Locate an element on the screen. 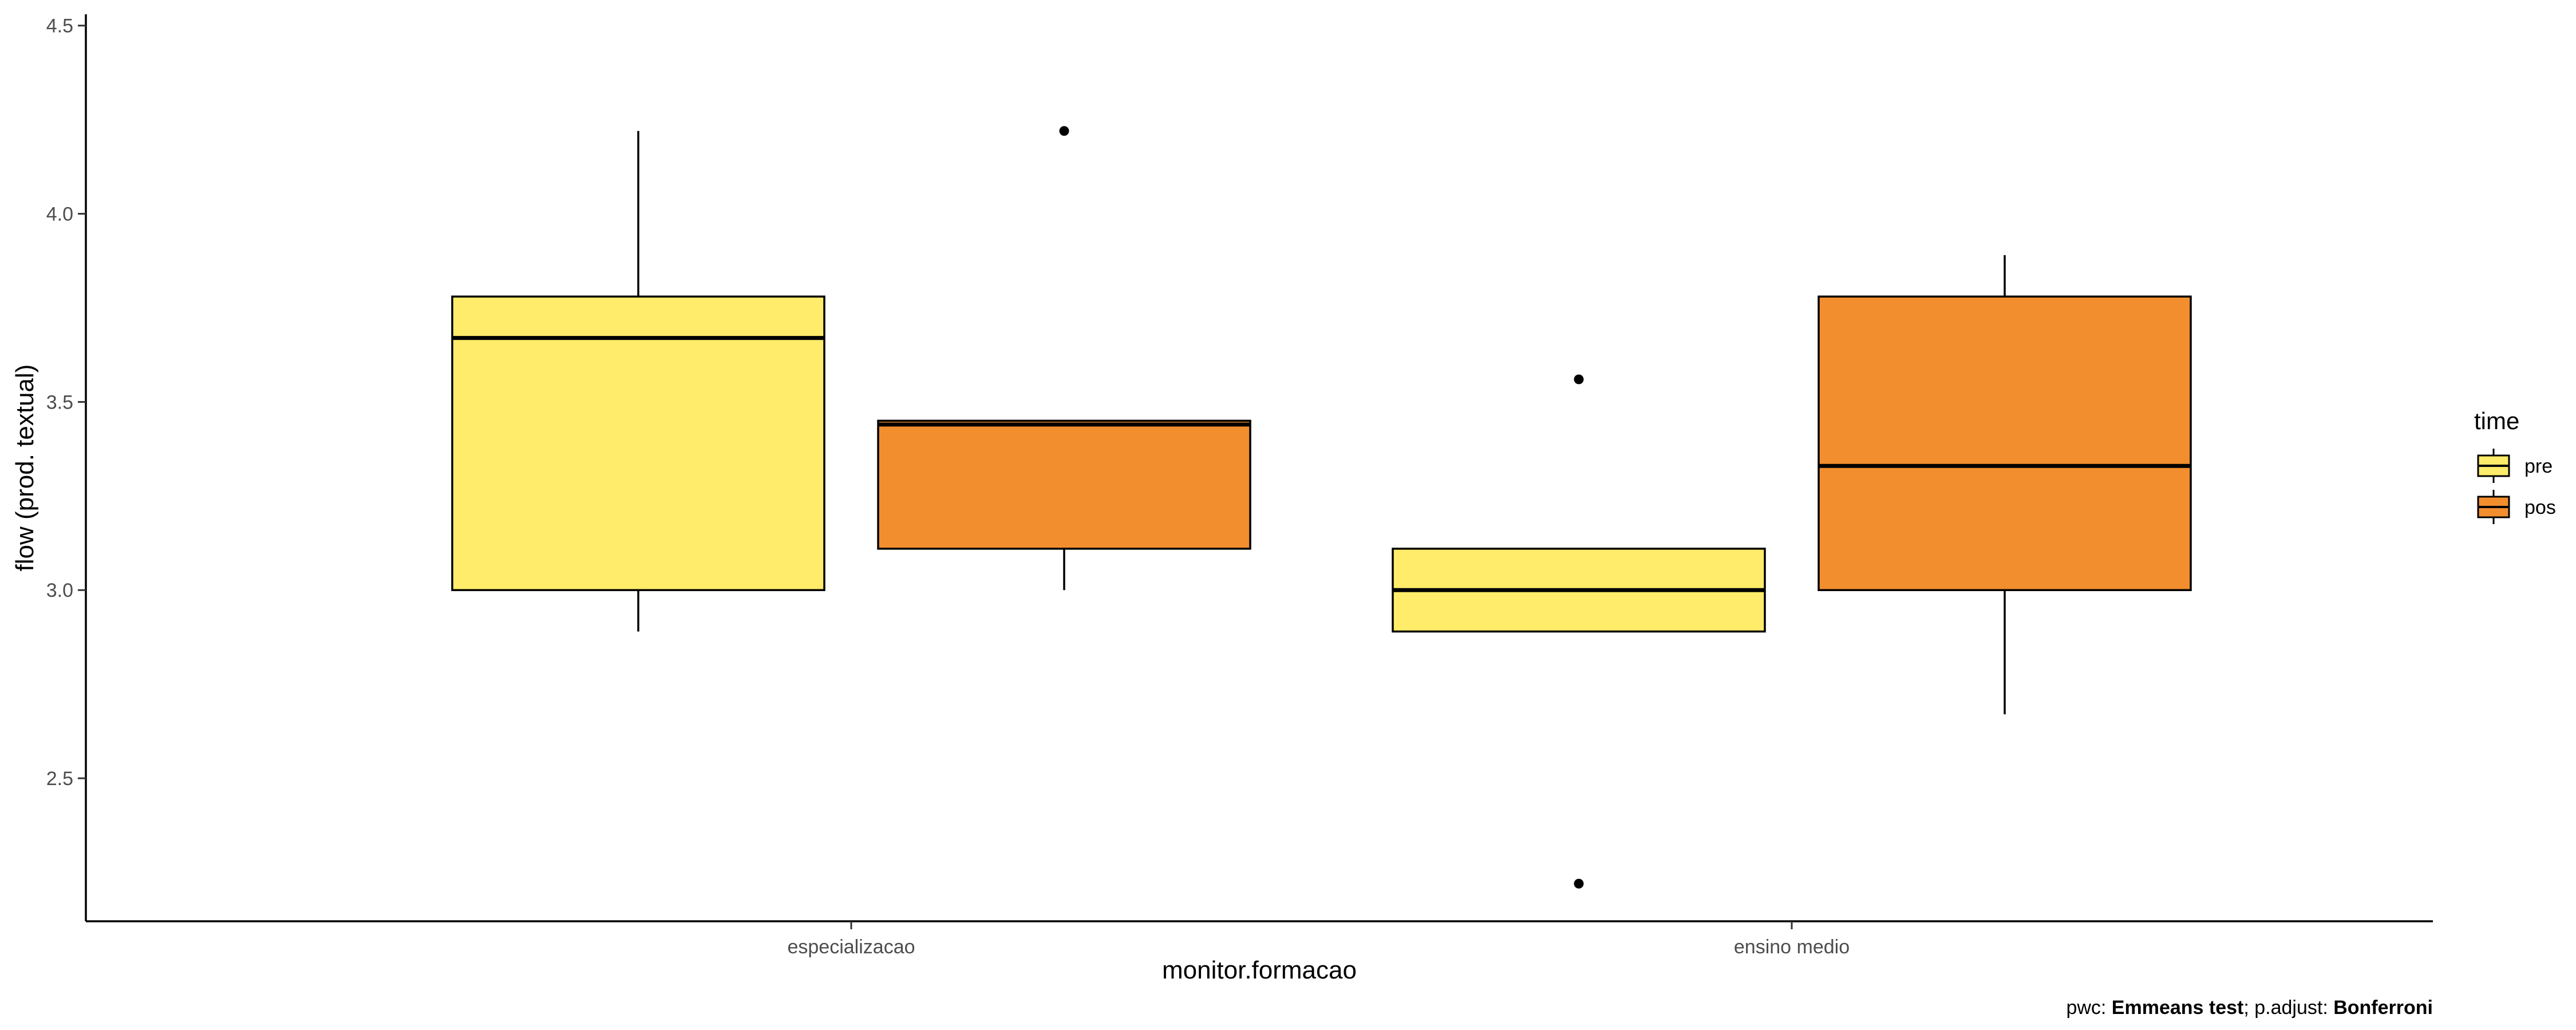 The width and height of the screenshot is (2576, 1030). caption: pwc: Emmeans test; p.adjust: Bonferroni is located at coordinates (2249, 1008).